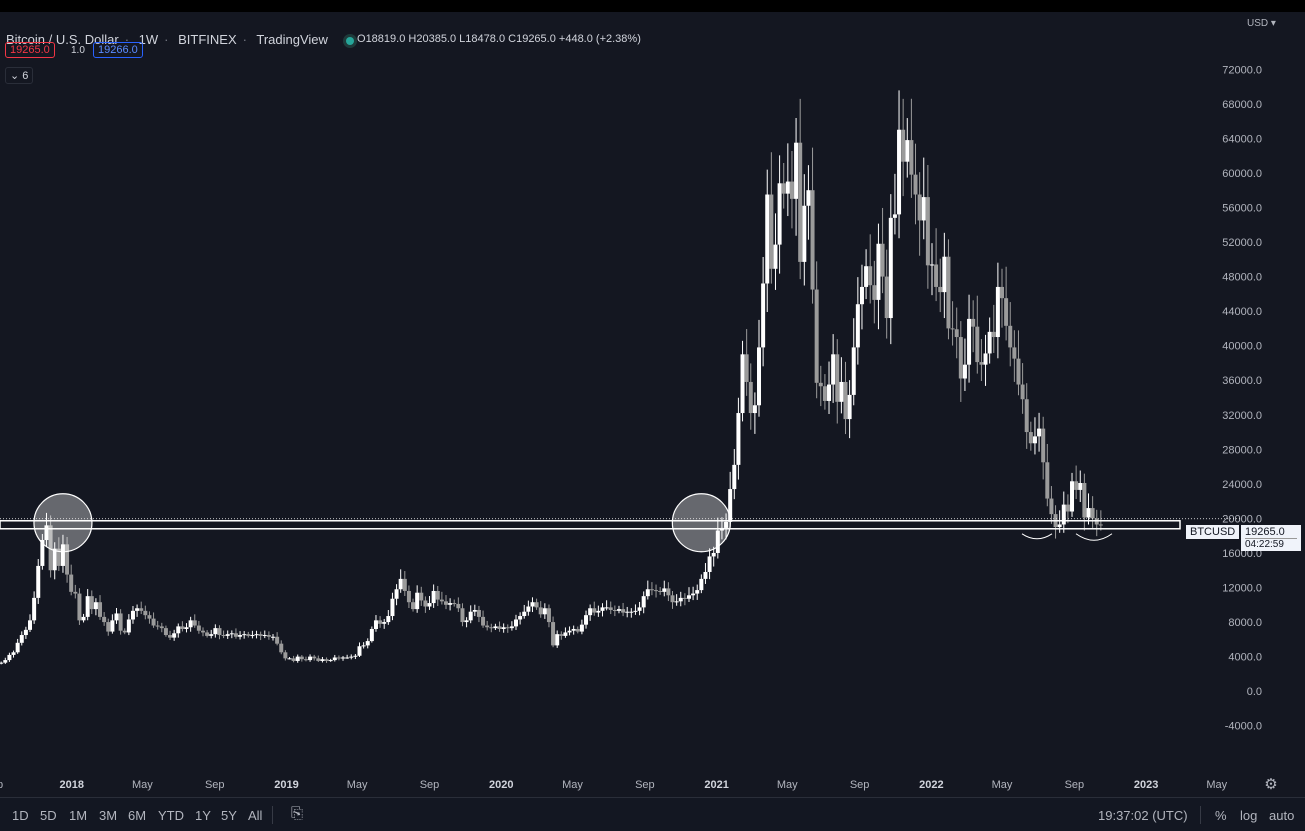 The image size is (1305, 831). I want to click on interval-label: 1W, so click(148, 39).